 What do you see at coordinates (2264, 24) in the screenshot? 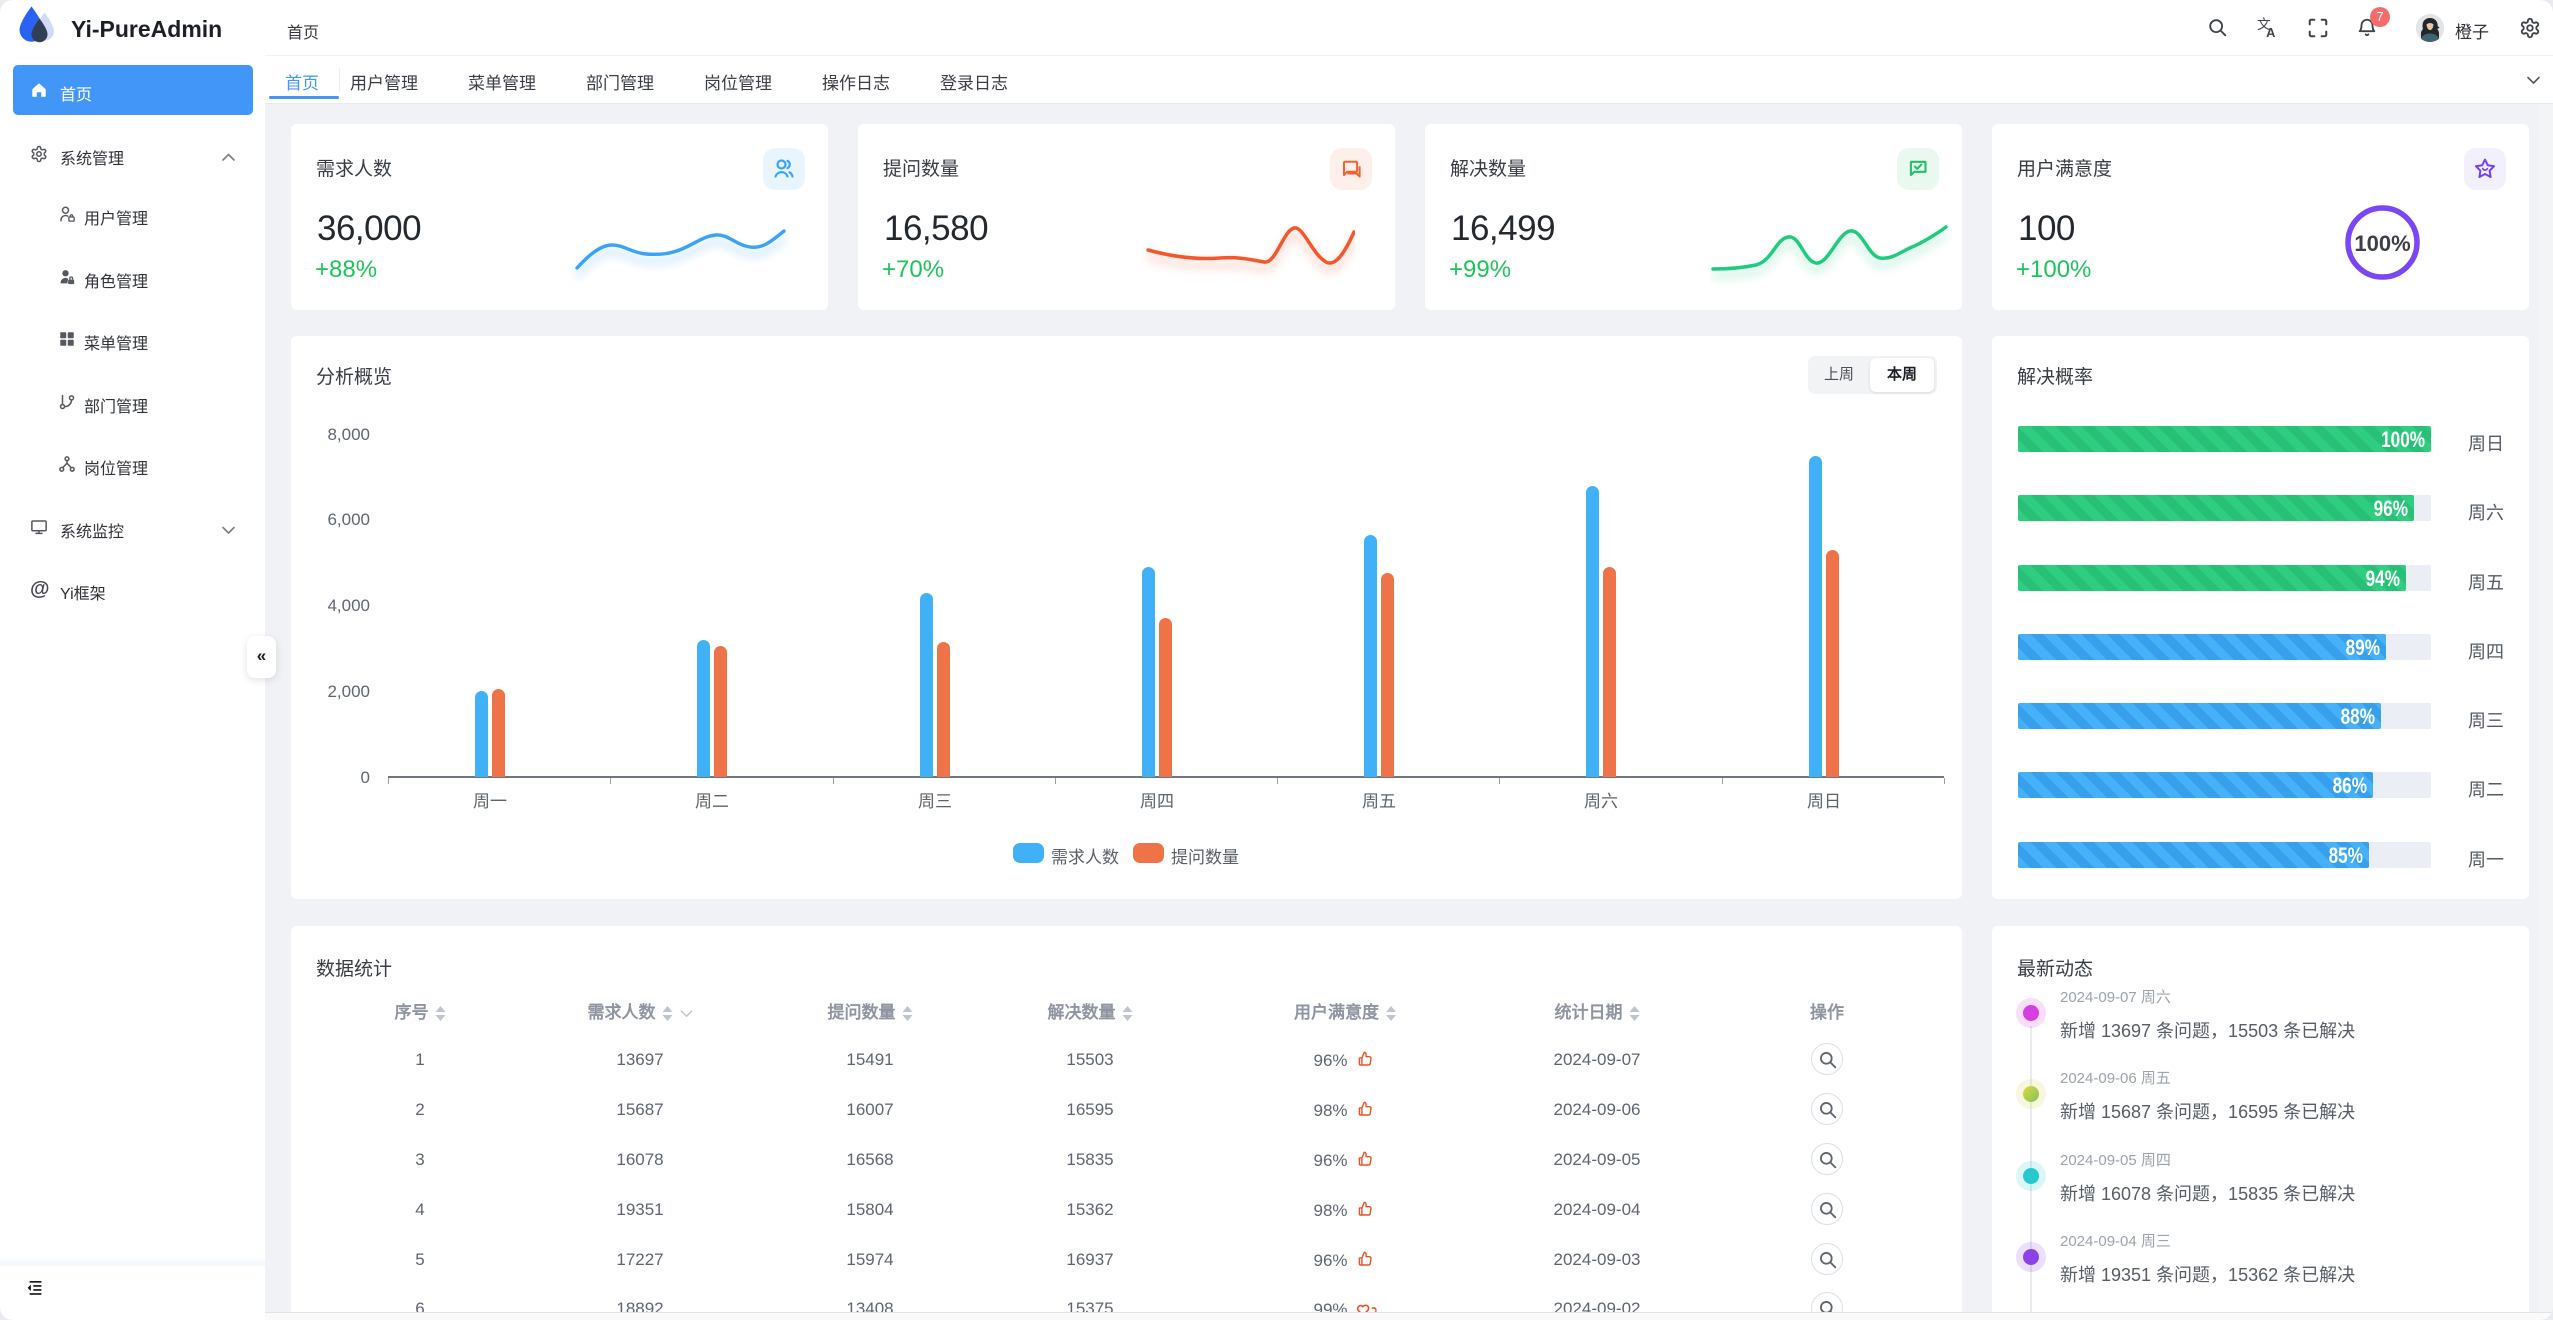
I see `svg-text: 文` at bounding box center [2264, 24].